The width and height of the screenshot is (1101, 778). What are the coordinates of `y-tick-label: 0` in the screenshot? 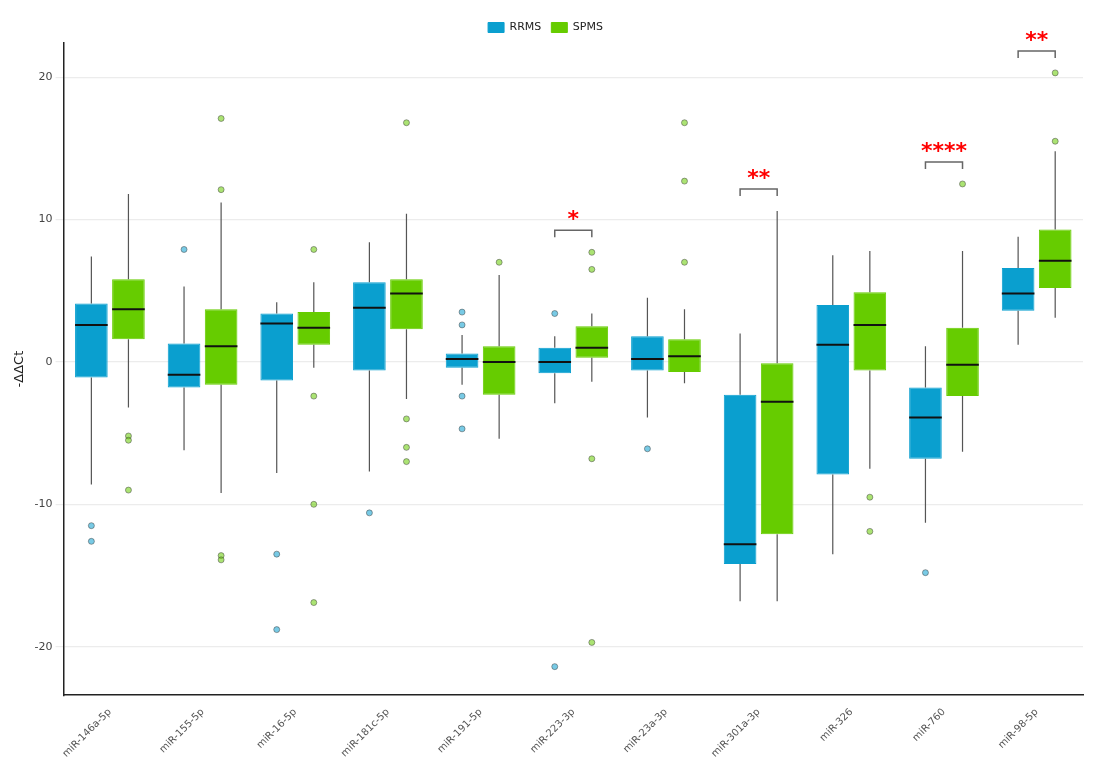 It's located at (49, 361).